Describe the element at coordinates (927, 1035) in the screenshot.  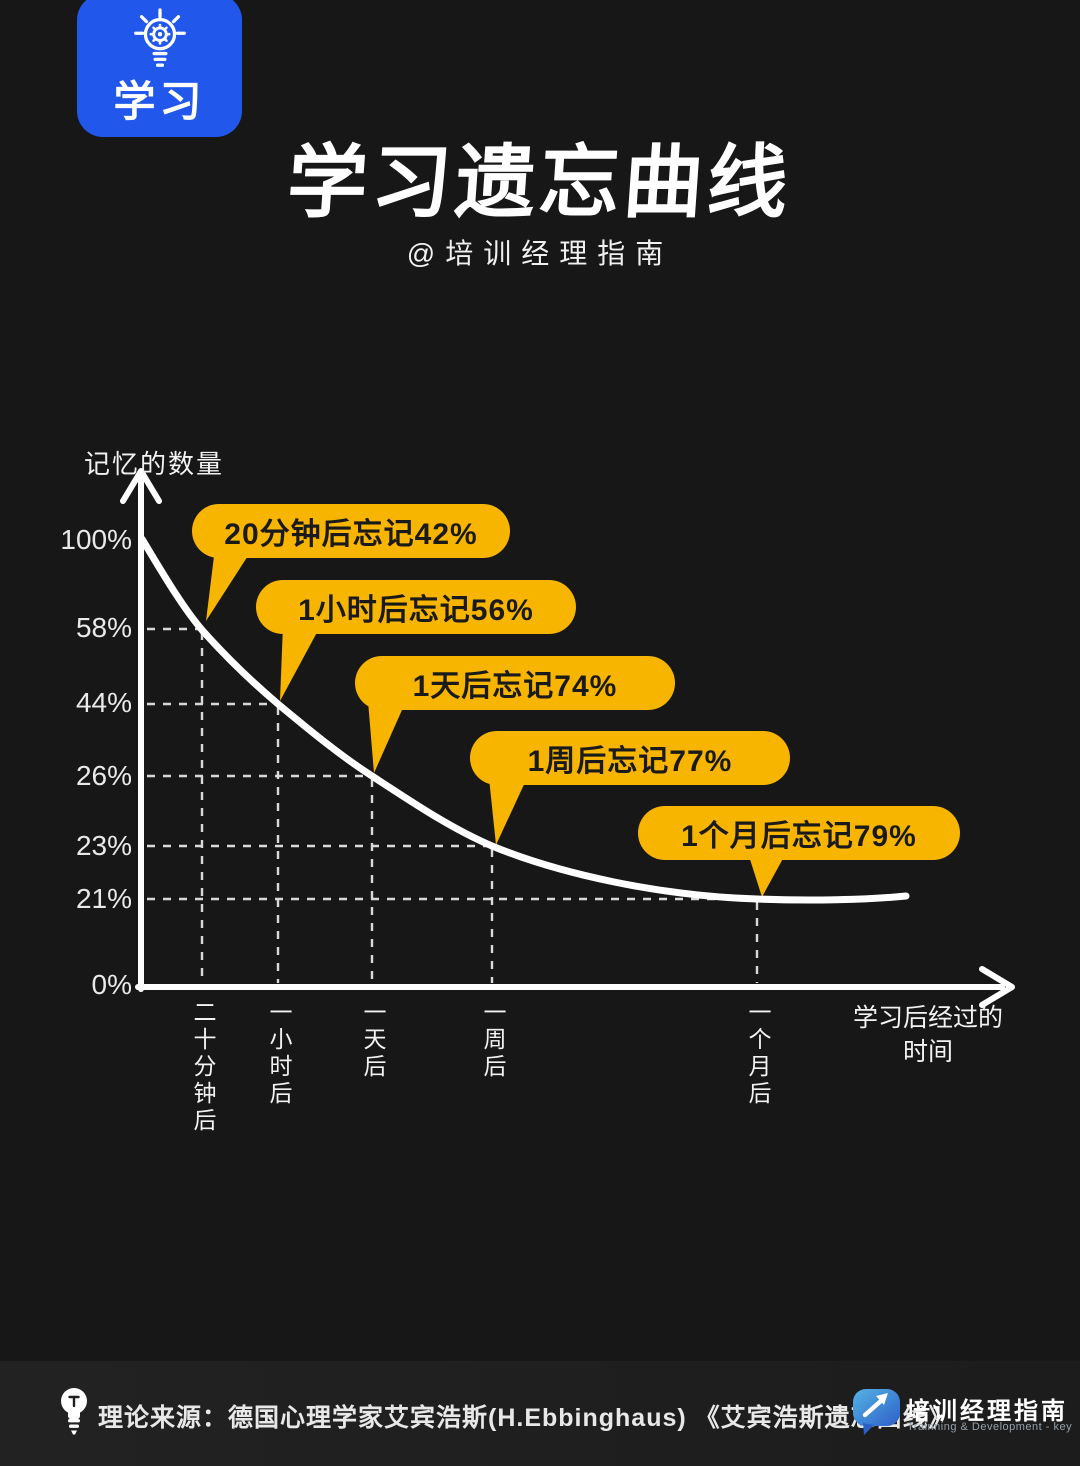
I see `x-axis-title: 学习后经过的 时间` at that location.